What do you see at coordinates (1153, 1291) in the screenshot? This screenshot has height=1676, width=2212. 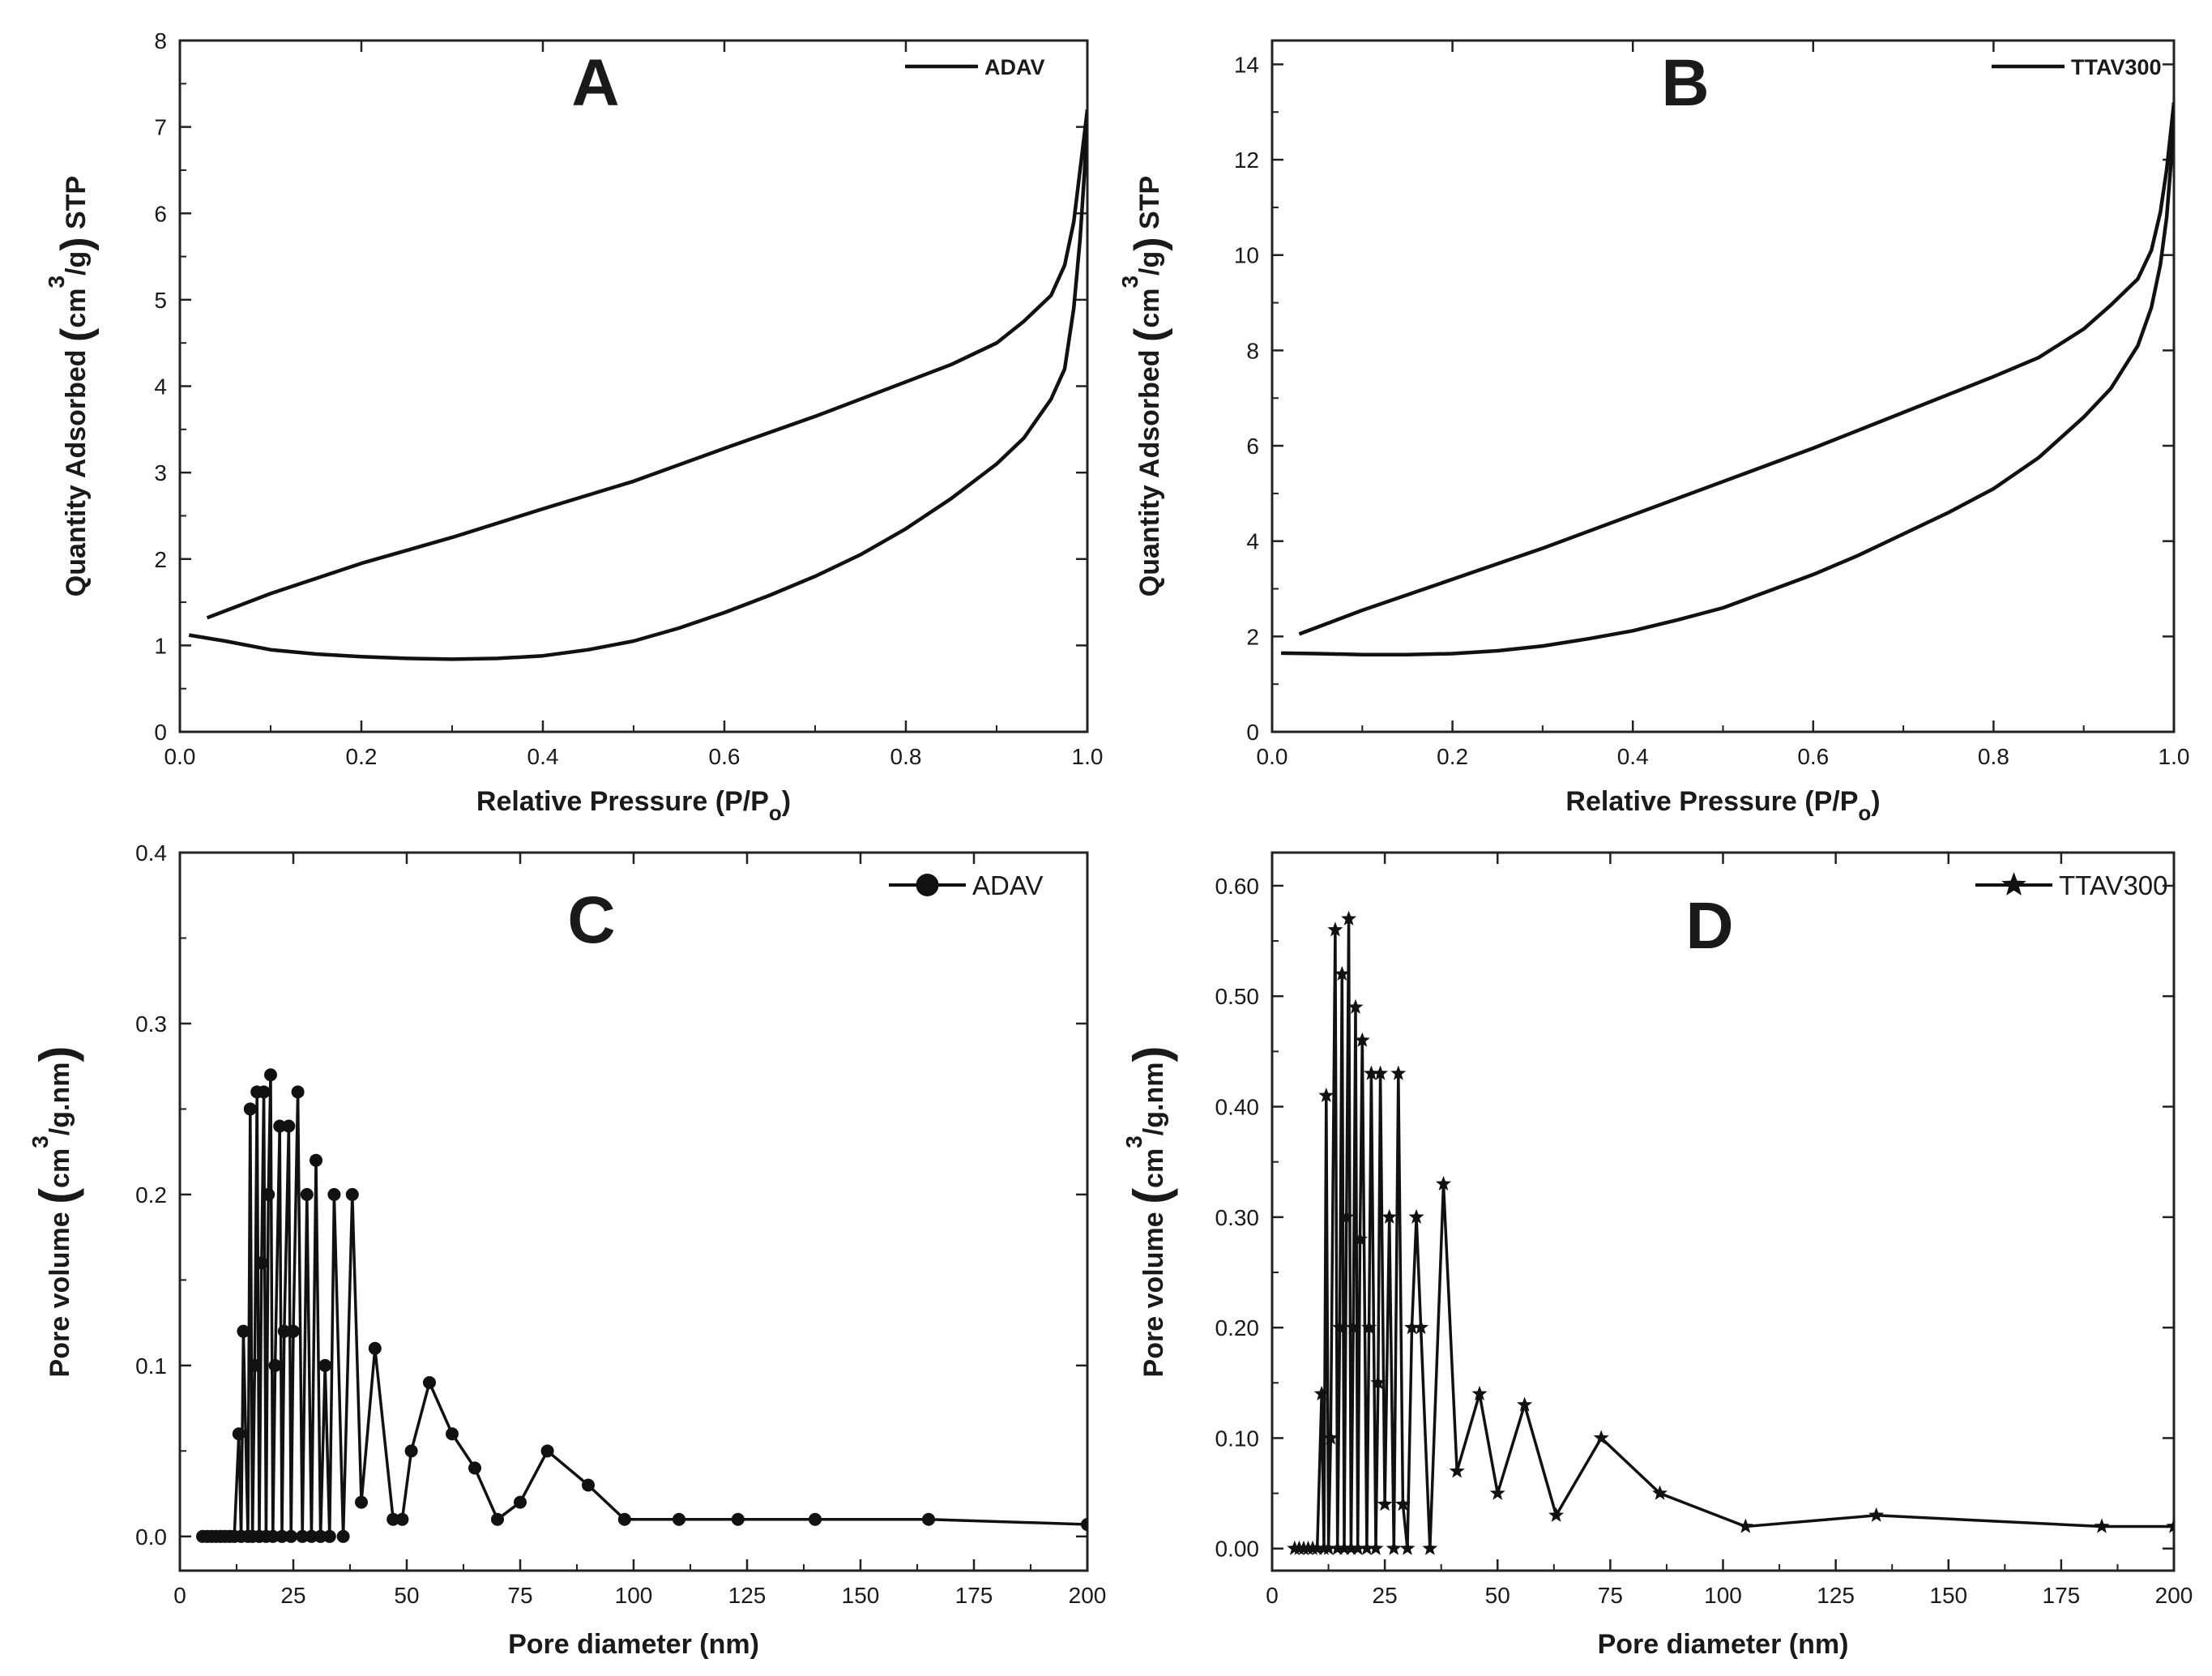 I see `y-axis-title-part: Pore volume` at bounding box center [1153, 1291].